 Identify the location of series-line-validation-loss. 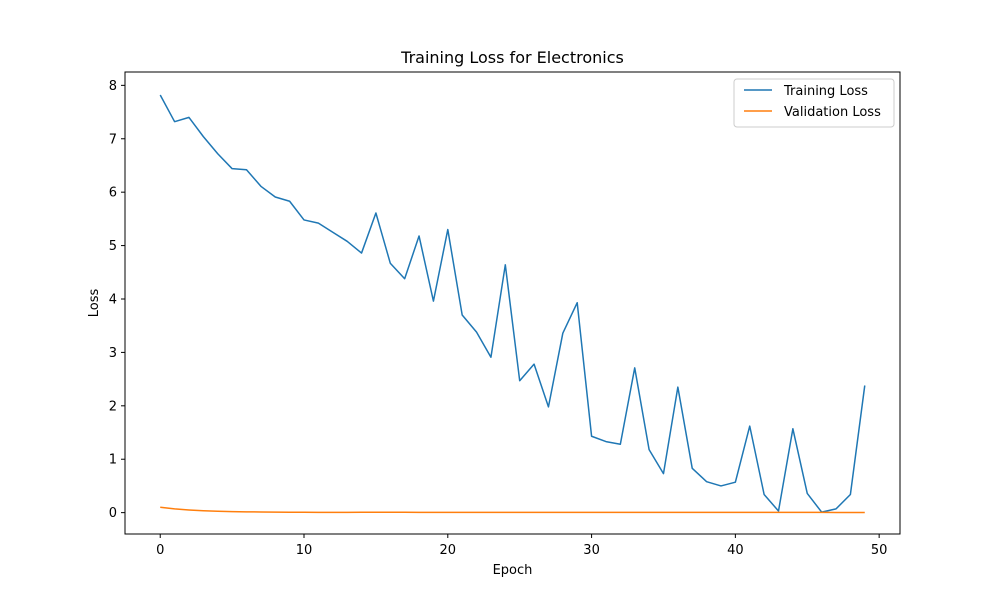
(512, 510).